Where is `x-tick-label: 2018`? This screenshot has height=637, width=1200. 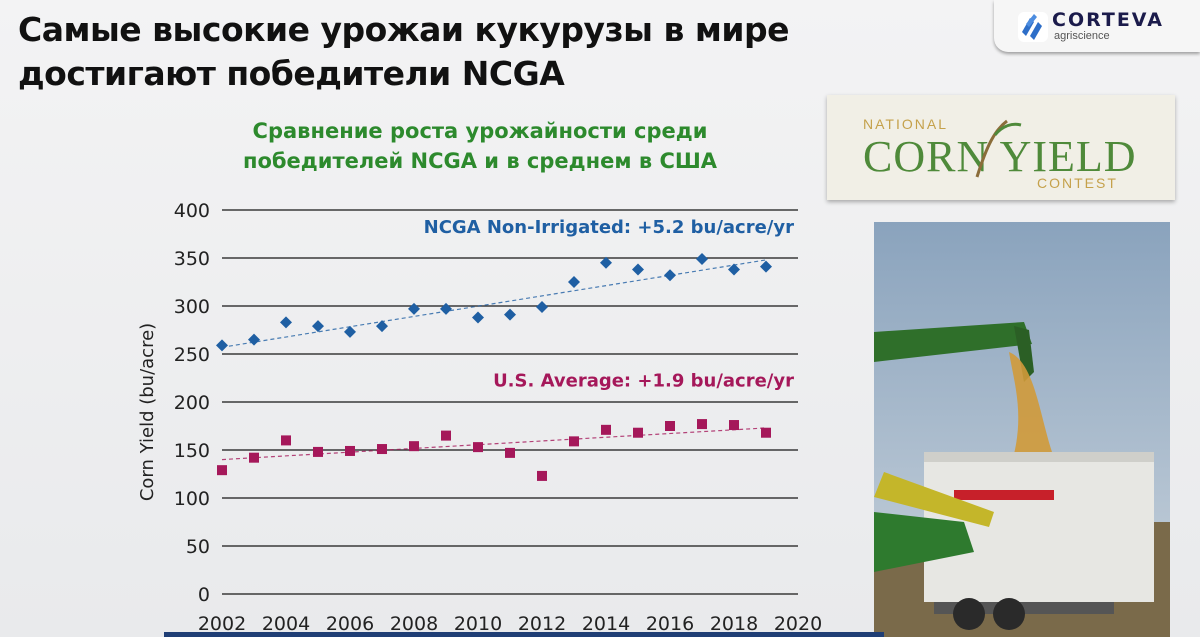
x-tick-label: 2018 is located at coordinates (734, 622).